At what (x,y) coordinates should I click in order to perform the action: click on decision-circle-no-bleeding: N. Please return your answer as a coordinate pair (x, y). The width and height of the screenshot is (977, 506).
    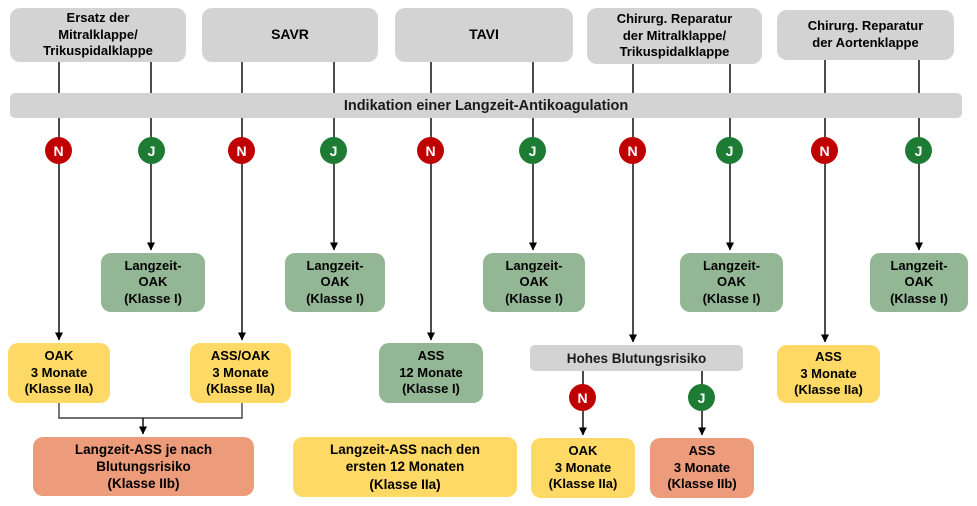
    Looking at the image, I should click on (582, 397).